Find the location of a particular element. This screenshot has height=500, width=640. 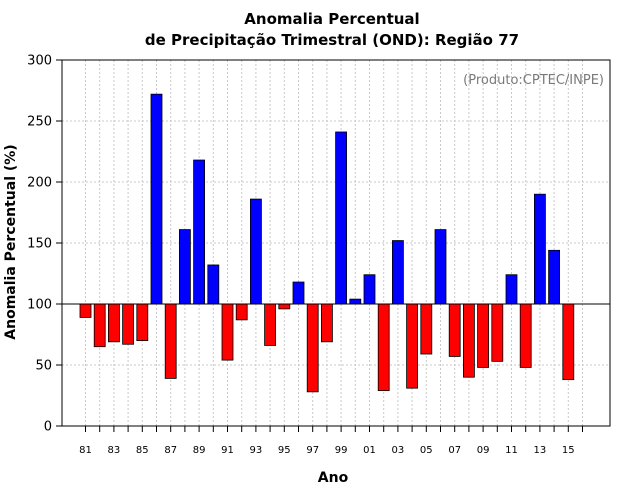

product-annotation: (Produto:CPTEC/INPE) is located at coordinates (533, 80).